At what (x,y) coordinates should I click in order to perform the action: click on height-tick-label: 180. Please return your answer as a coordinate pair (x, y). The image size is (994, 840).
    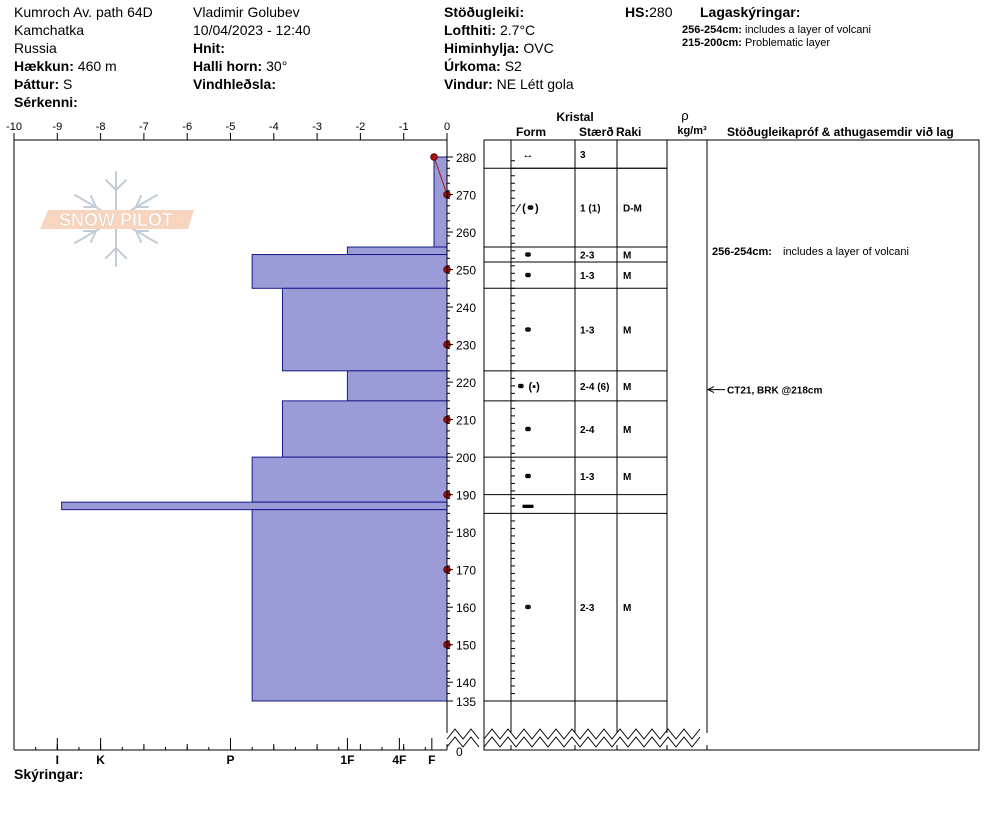
    Looking at the image, I should click on (466, 533).